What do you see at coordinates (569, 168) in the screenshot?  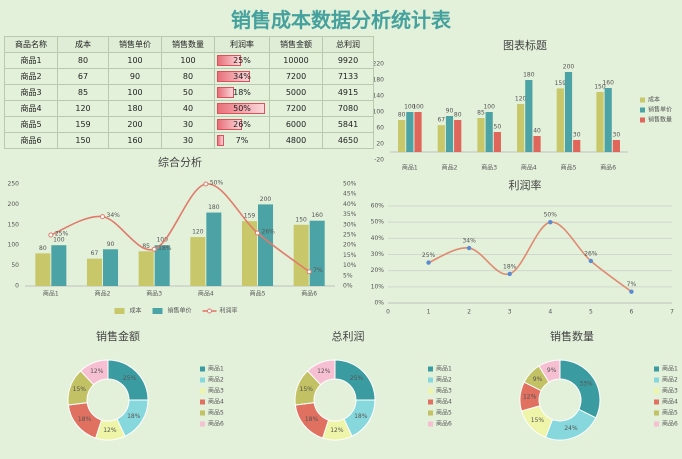 I see `x-tick-label: 商品5` at bounding box center [569, 168].